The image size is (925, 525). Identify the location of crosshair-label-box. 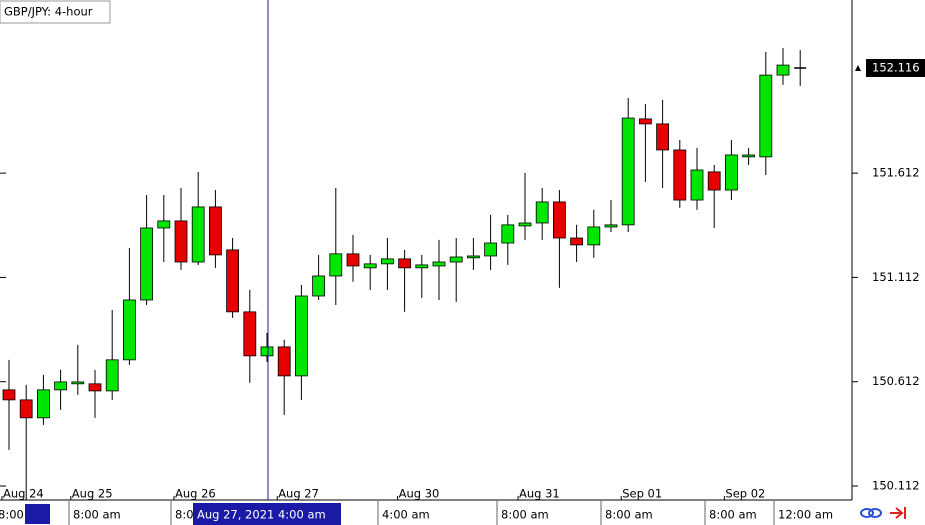
(267, 514).